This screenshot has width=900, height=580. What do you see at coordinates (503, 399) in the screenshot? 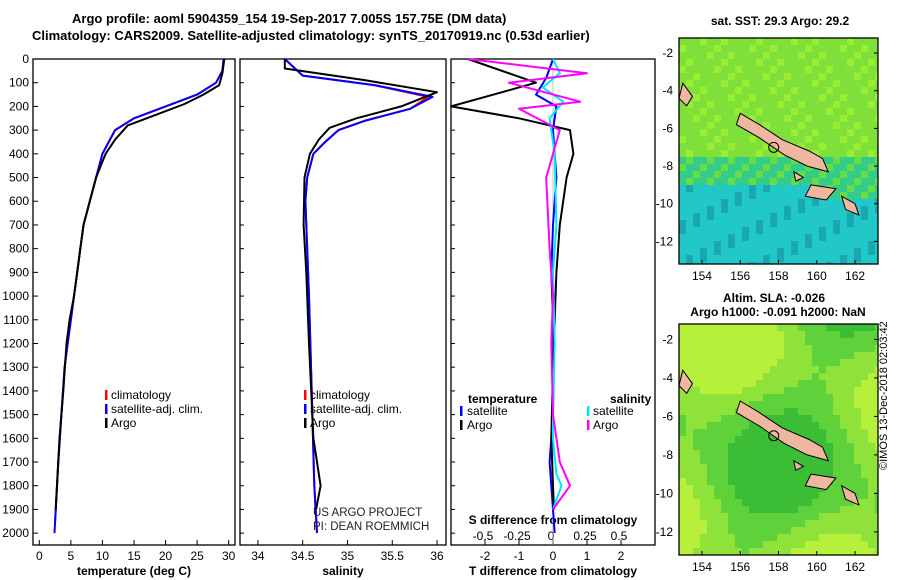
I see `legend-title-temperature: temperature` at bounding box center [503, 399].